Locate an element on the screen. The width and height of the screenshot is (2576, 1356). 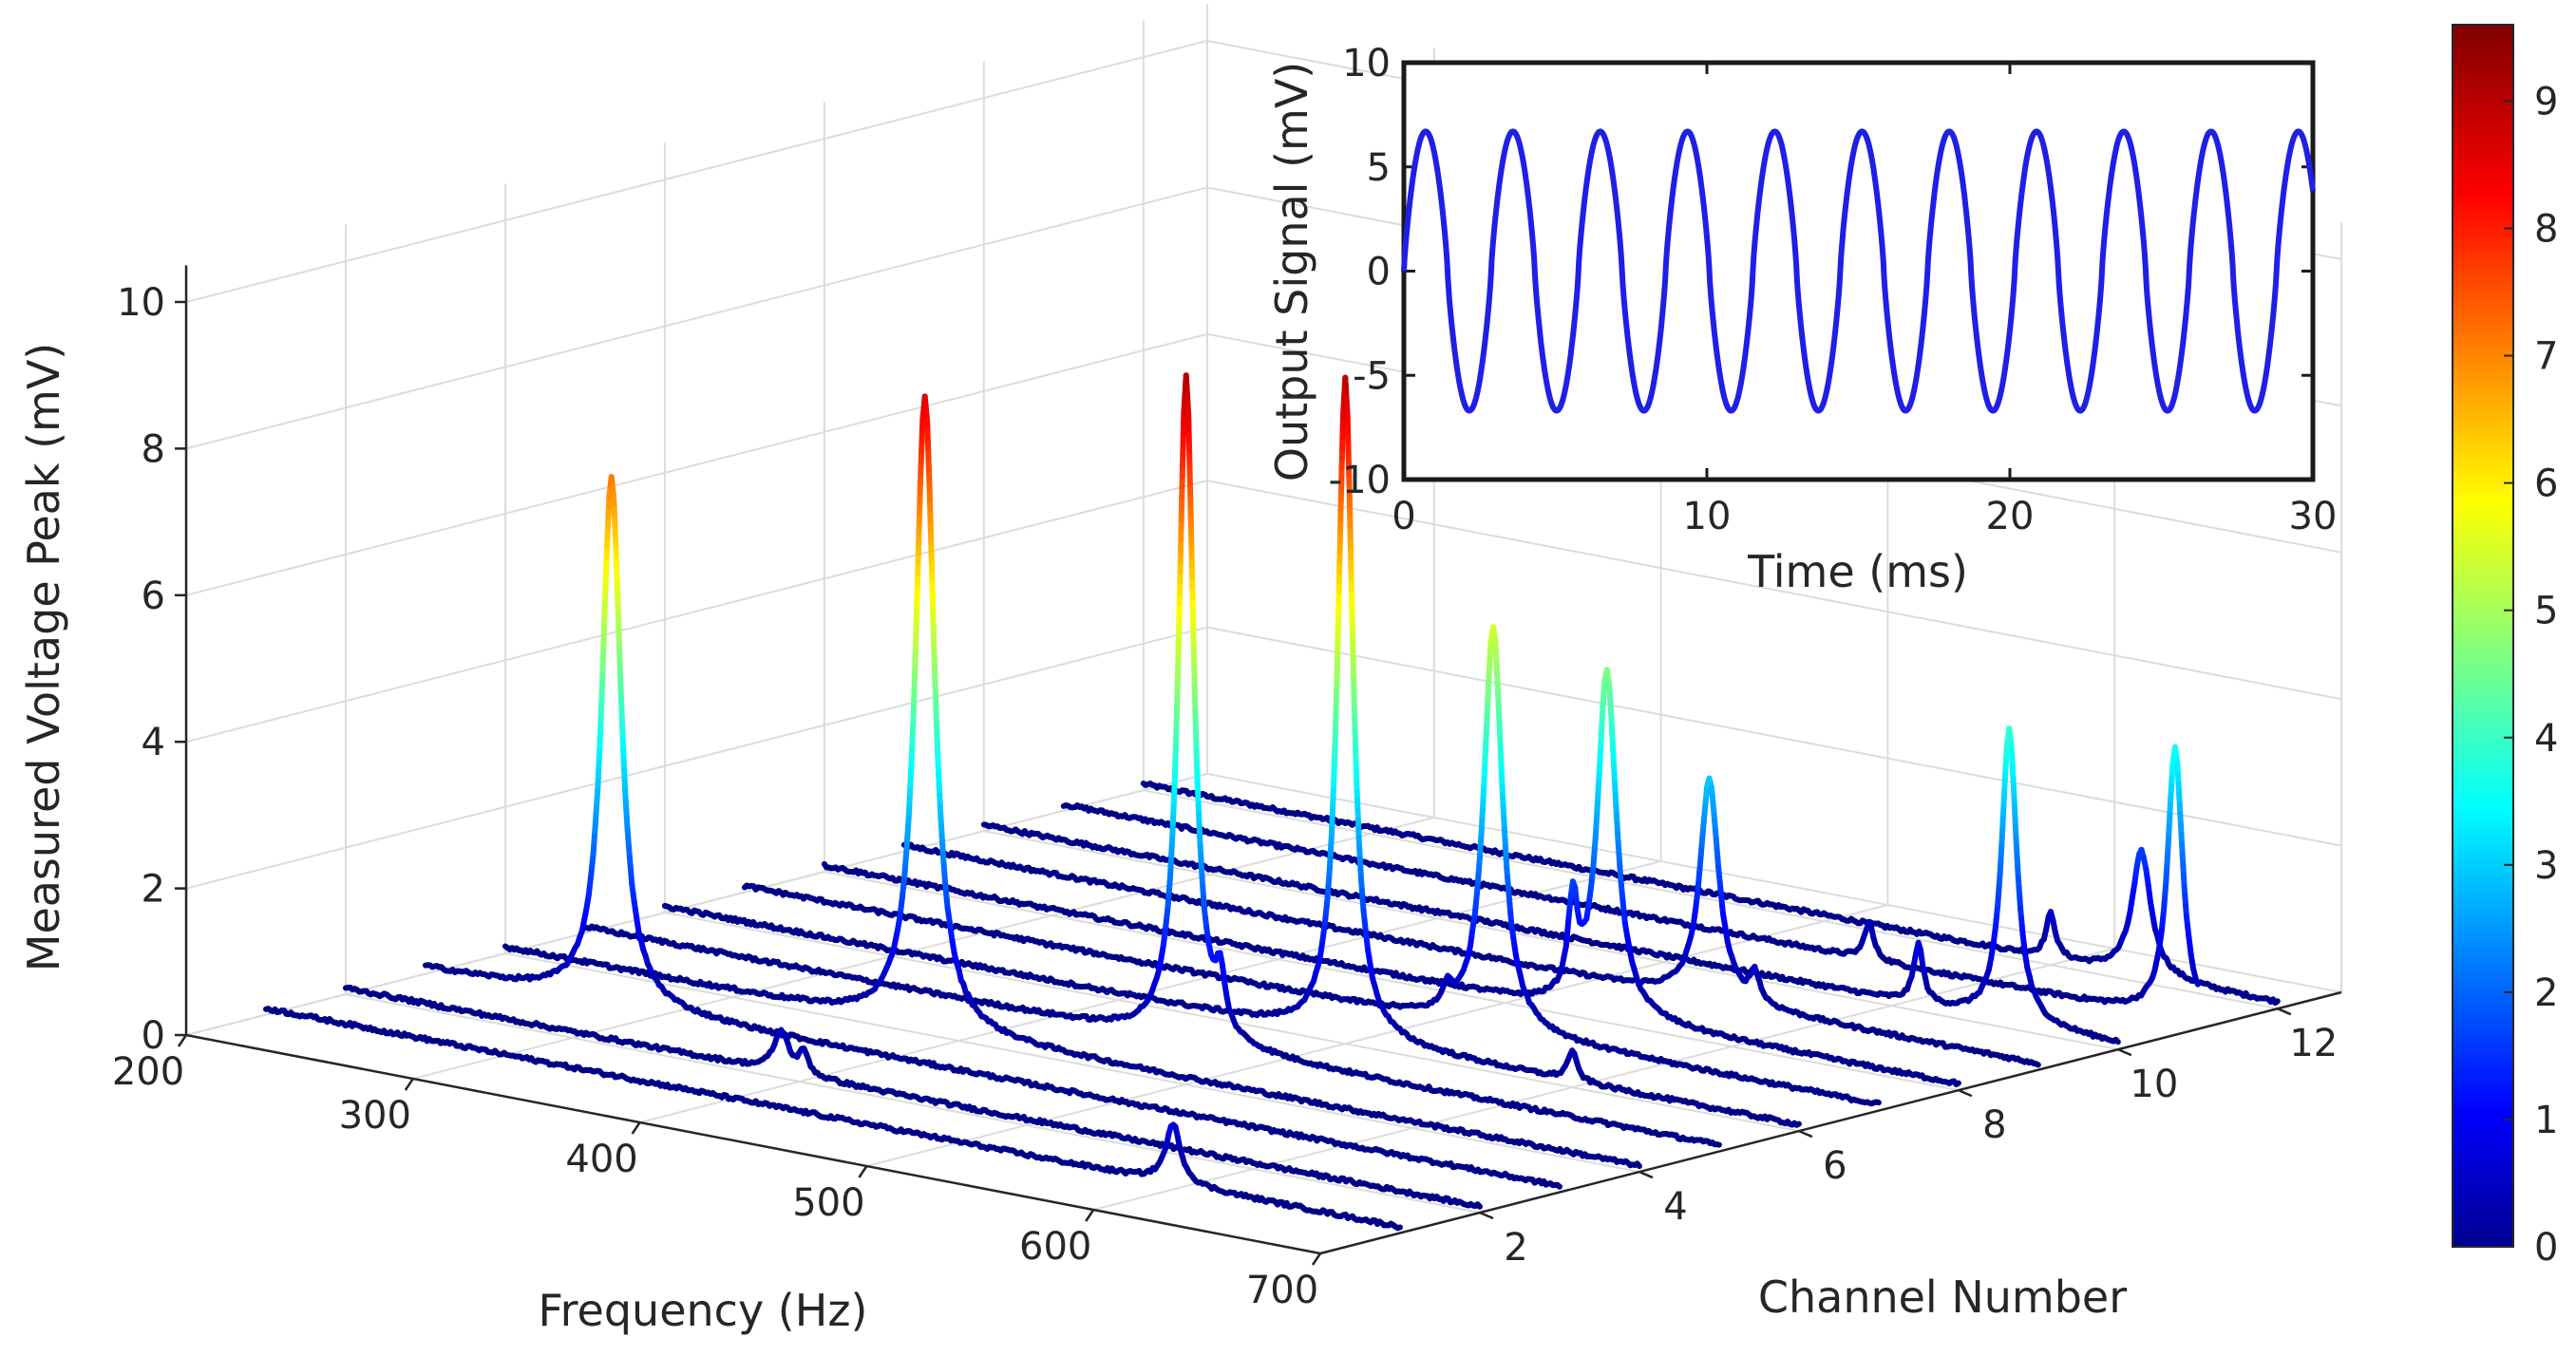
x-axis-line is located at coordinates (753, 1144).